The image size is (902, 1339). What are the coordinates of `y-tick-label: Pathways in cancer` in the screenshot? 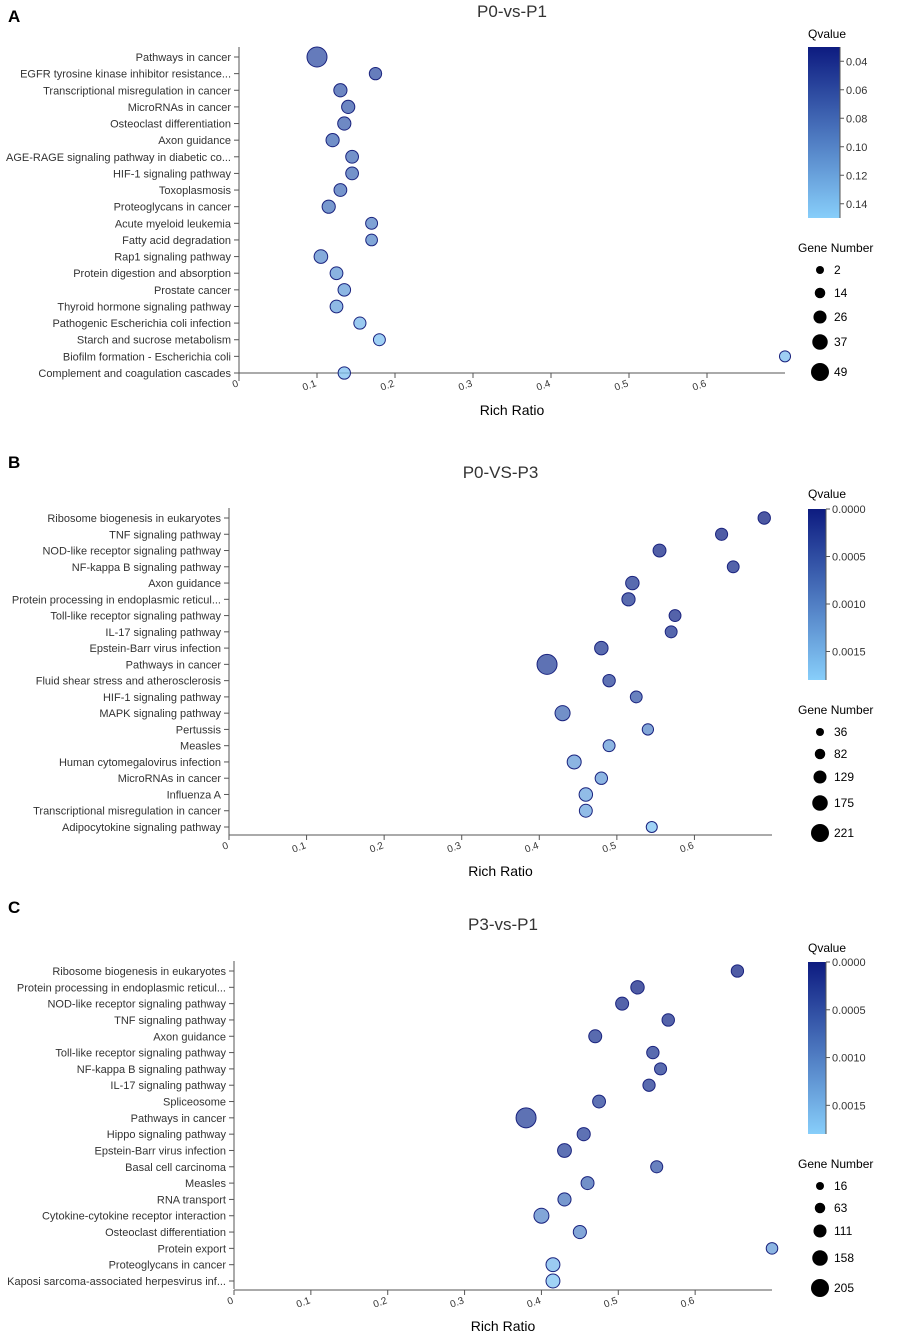 It's located at (174, 665).